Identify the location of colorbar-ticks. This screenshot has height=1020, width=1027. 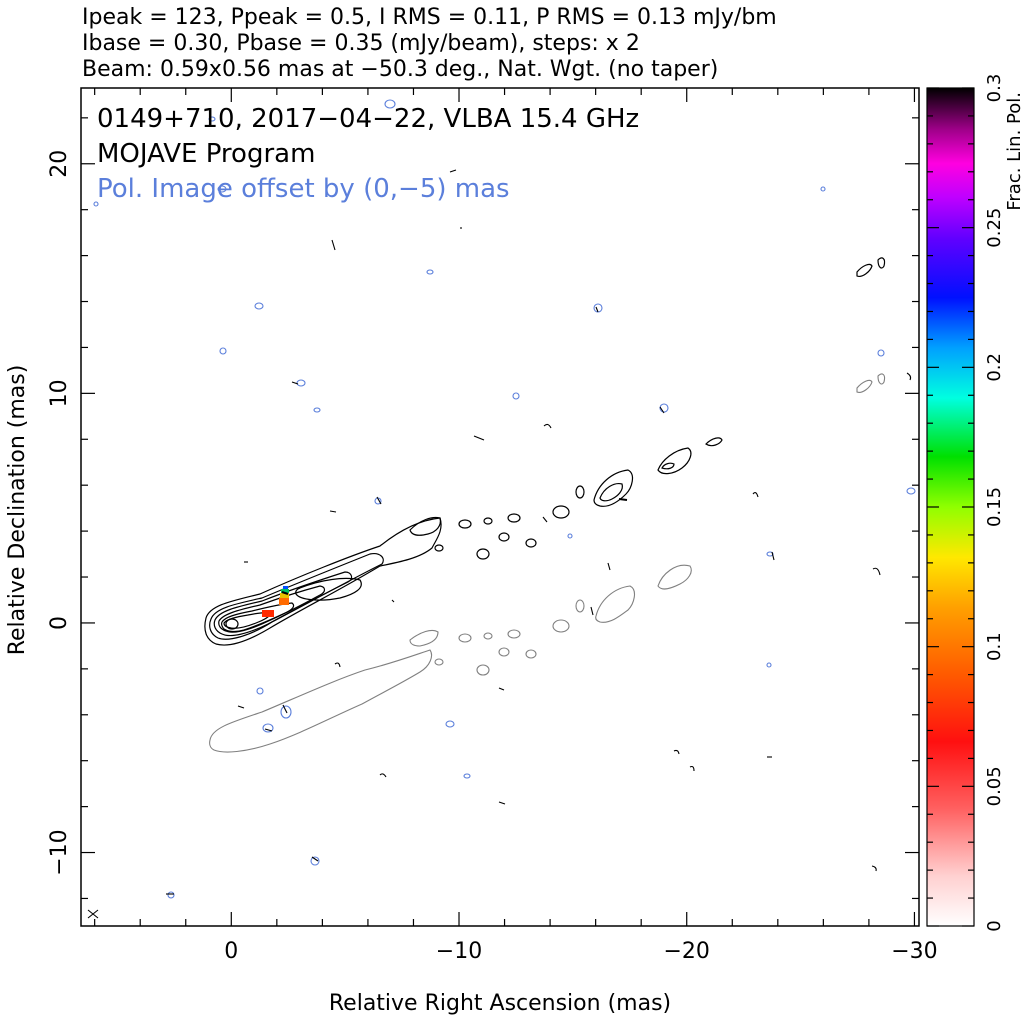
(950, 507).